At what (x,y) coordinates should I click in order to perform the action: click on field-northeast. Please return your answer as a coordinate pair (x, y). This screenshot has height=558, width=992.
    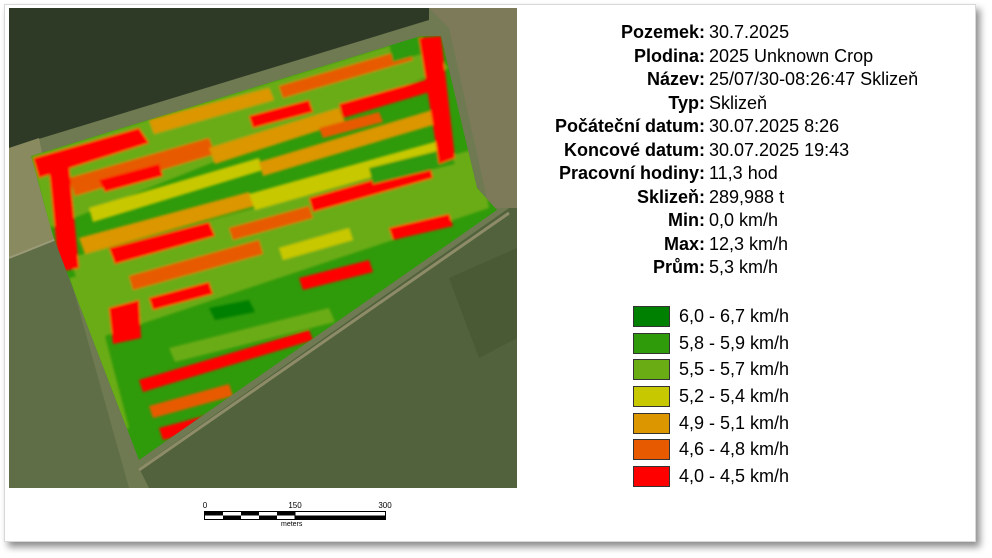
    Looking at the image, I should click on (473, 108).